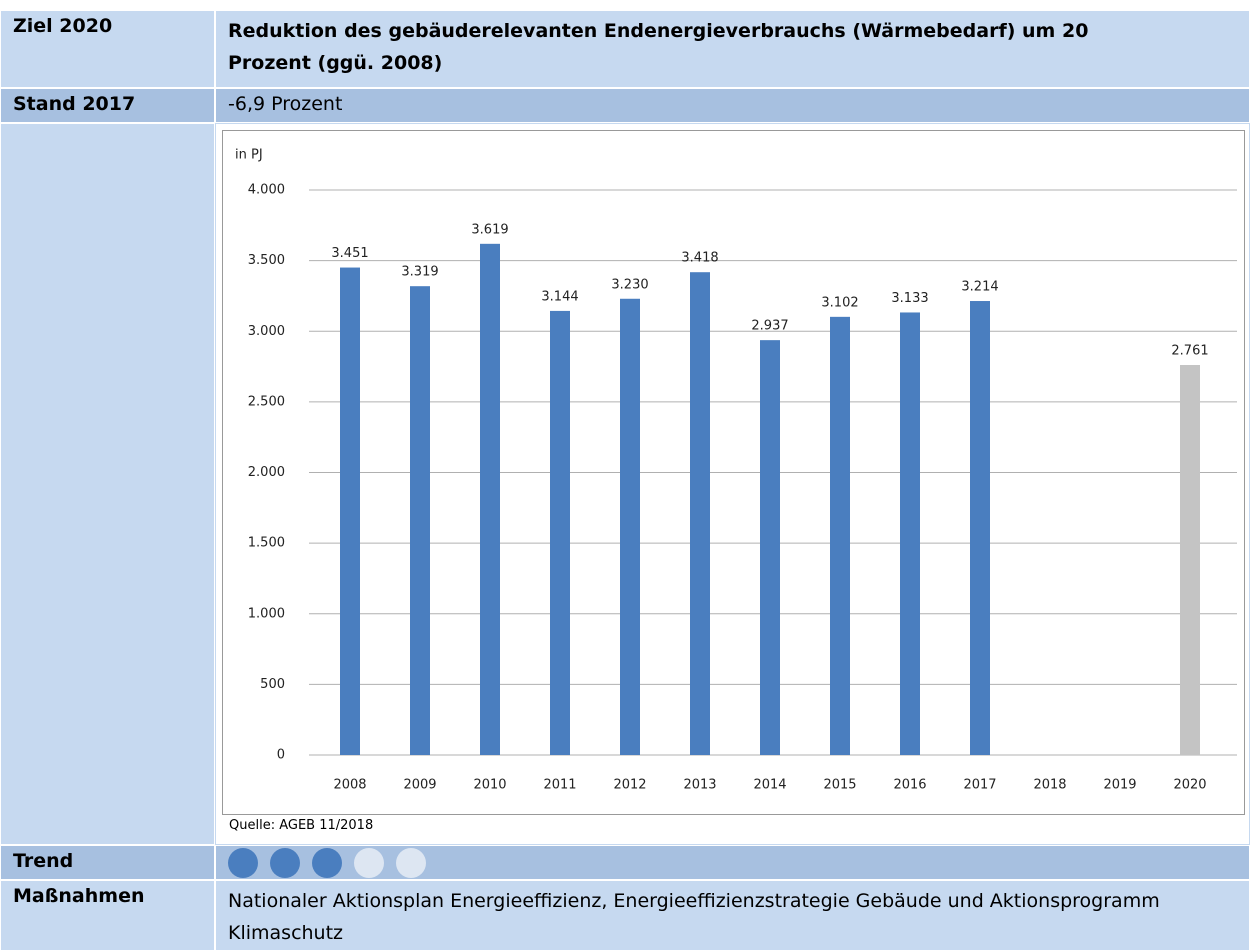 The width and height of the screenshot is (1250, 951). Describe the element at coordinates (559, 785) in the screenshot. I see `x-tick-label: 2011` at that location.